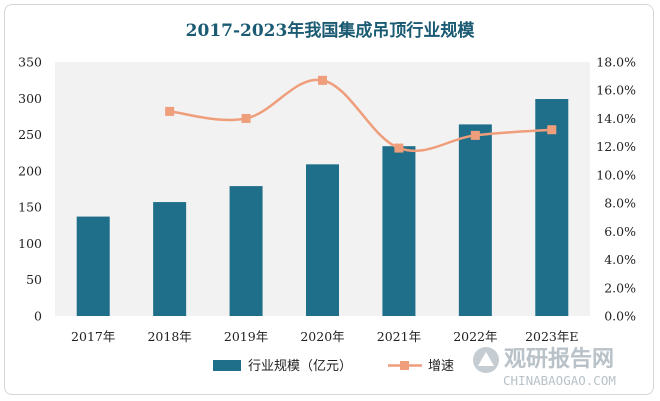 The image size is (660, 401). Describe the element at coordinates (475, 336) in the screenshot. I see `x-tick-label: 2022年` at that location.